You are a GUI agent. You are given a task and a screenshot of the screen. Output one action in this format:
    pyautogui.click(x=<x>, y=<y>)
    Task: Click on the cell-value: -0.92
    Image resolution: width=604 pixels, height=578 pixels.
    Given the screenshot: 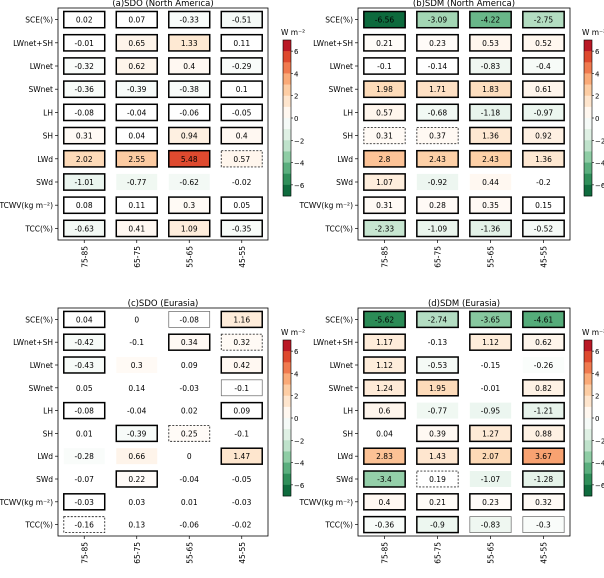 What is the action you would take?
    pyautogui.click(x=438, y=182)
    